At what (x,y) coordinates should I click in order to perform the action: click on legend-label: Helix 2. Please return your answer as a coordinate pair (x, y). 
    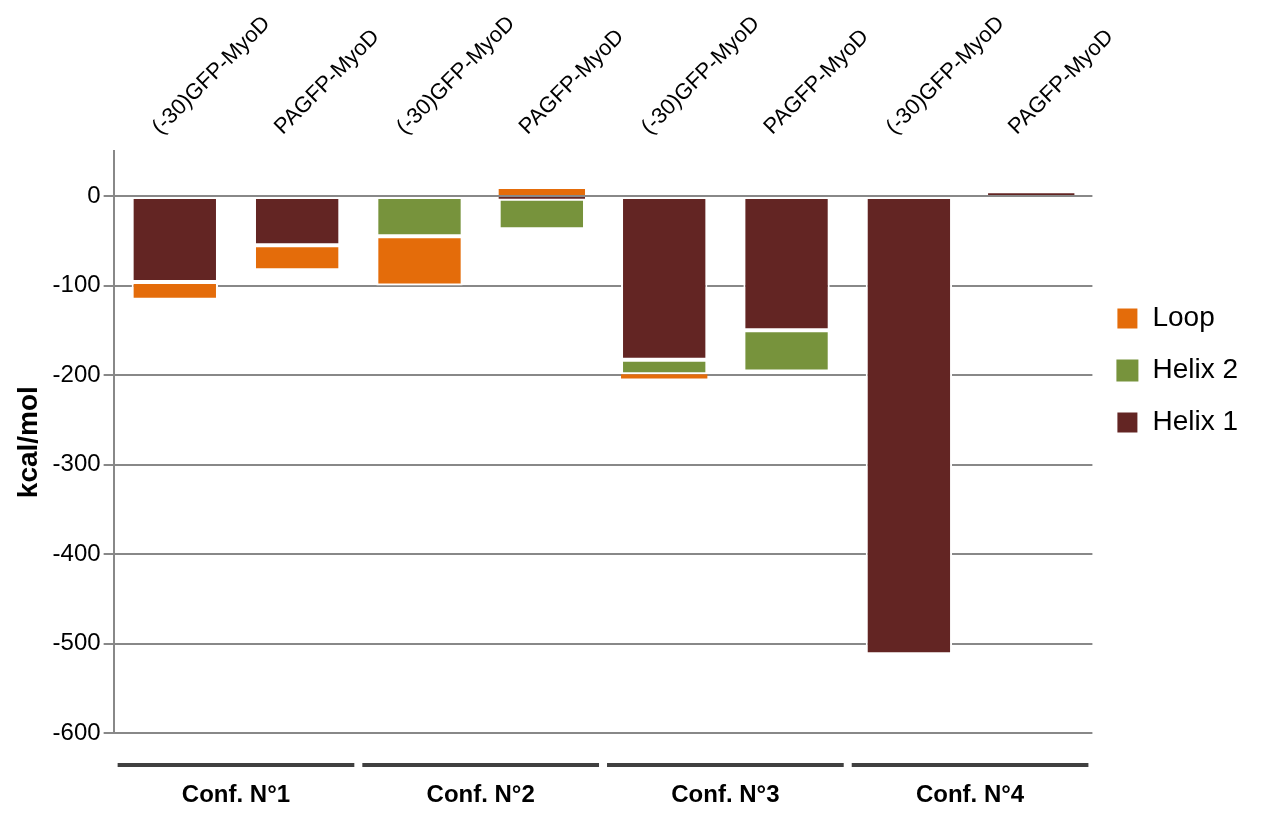
    Looking at the image, I should click on (1195, 369).